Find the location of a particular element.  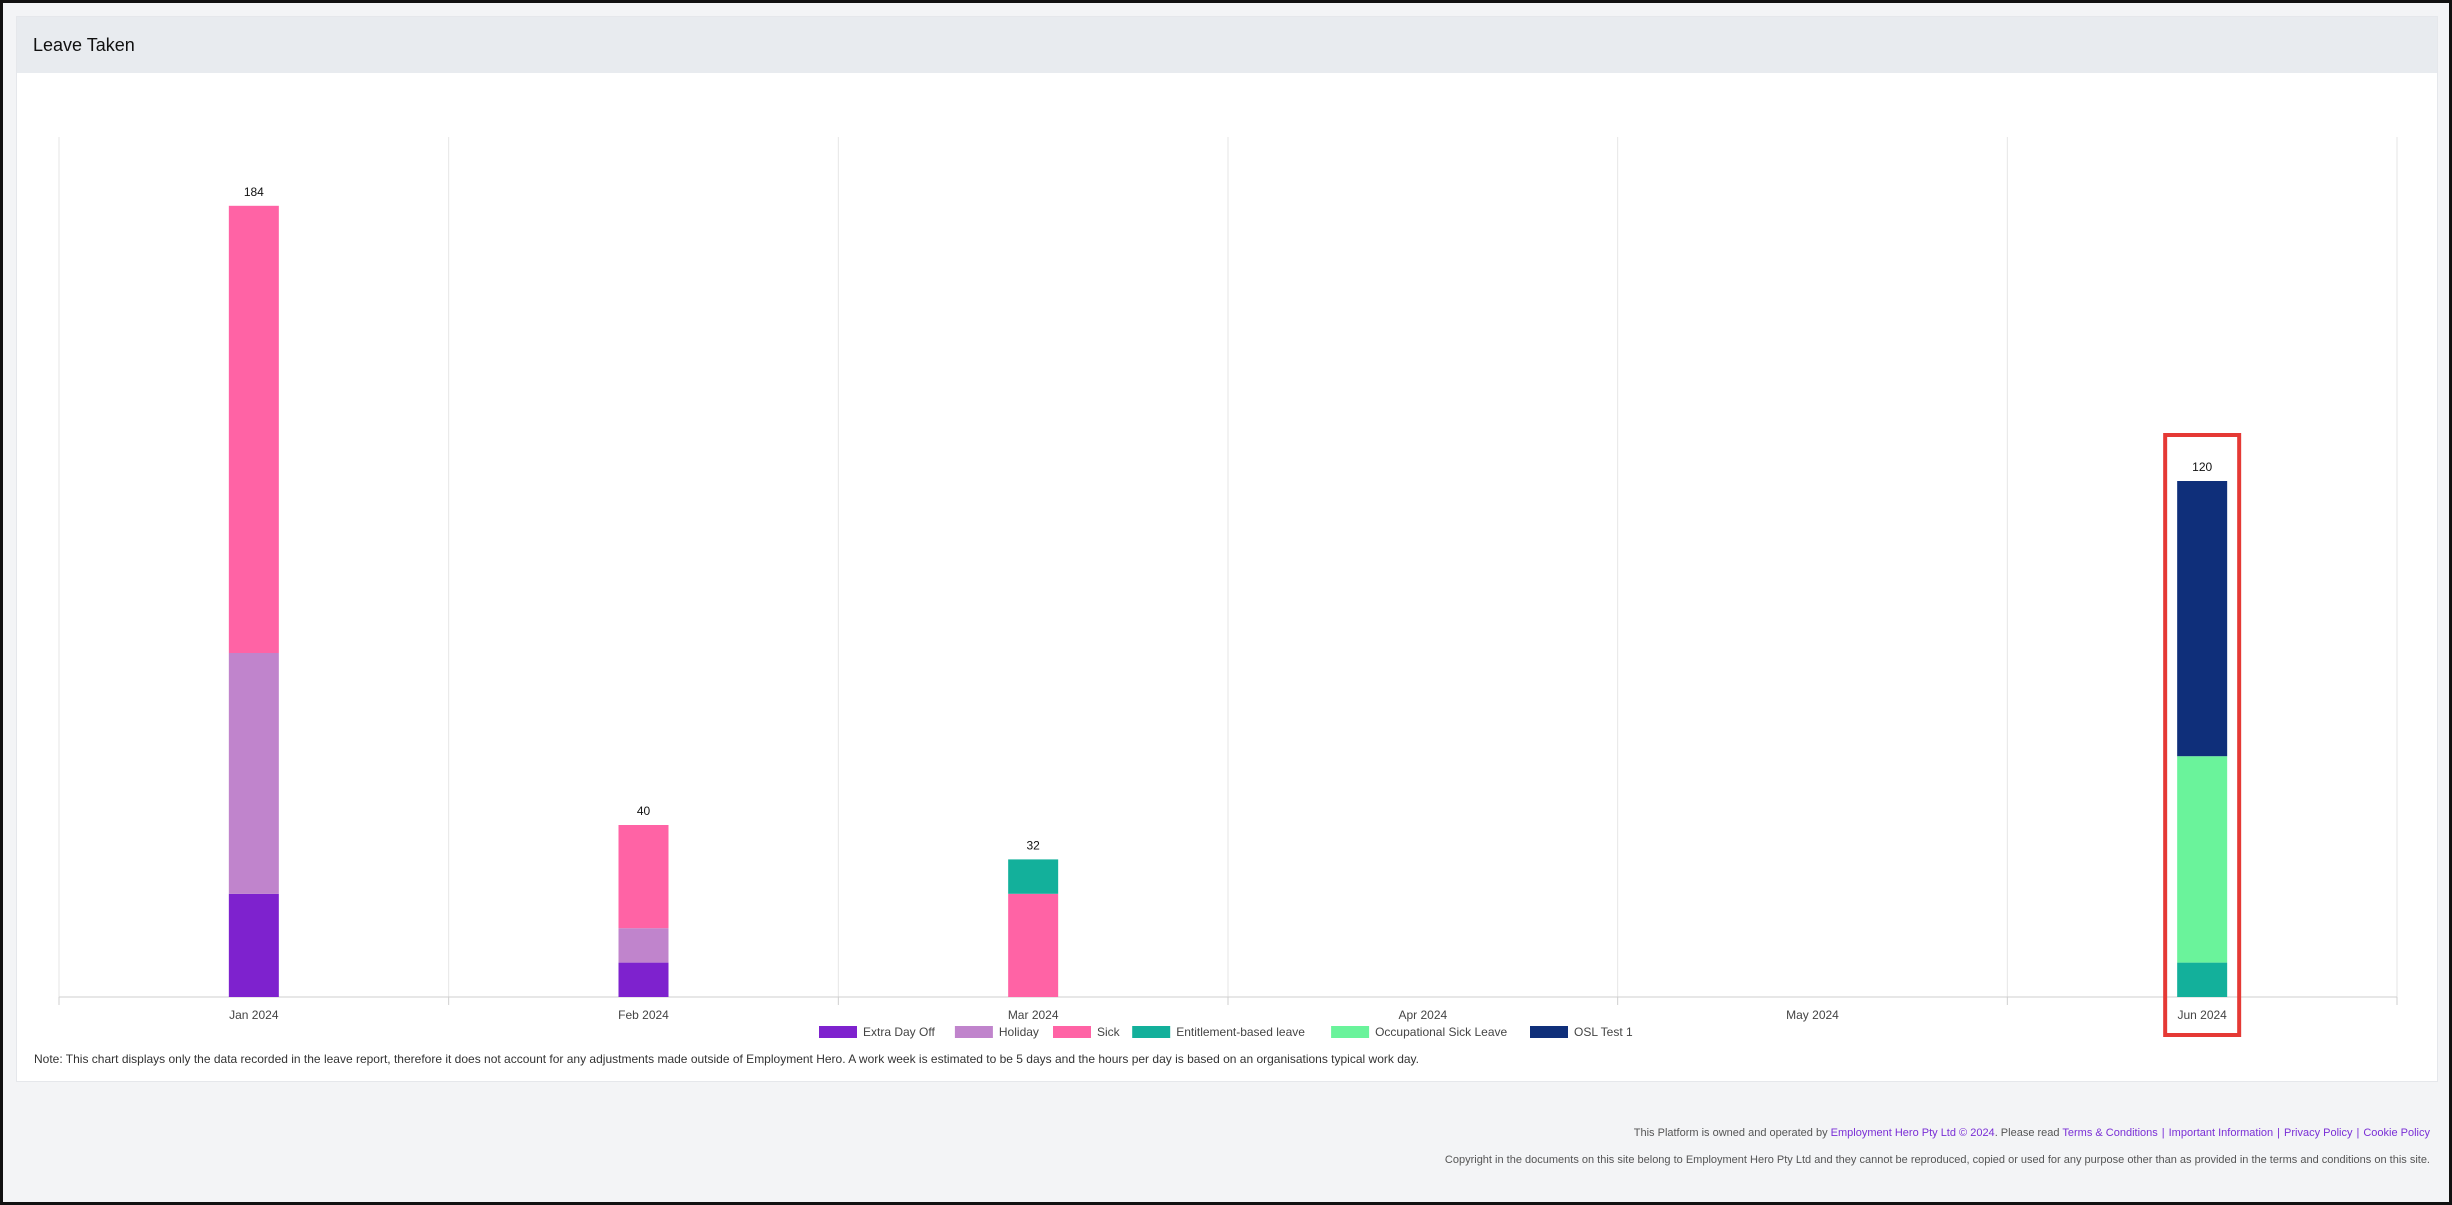

bar-sick-mar-2024 is located at coordinates (1033, 945).